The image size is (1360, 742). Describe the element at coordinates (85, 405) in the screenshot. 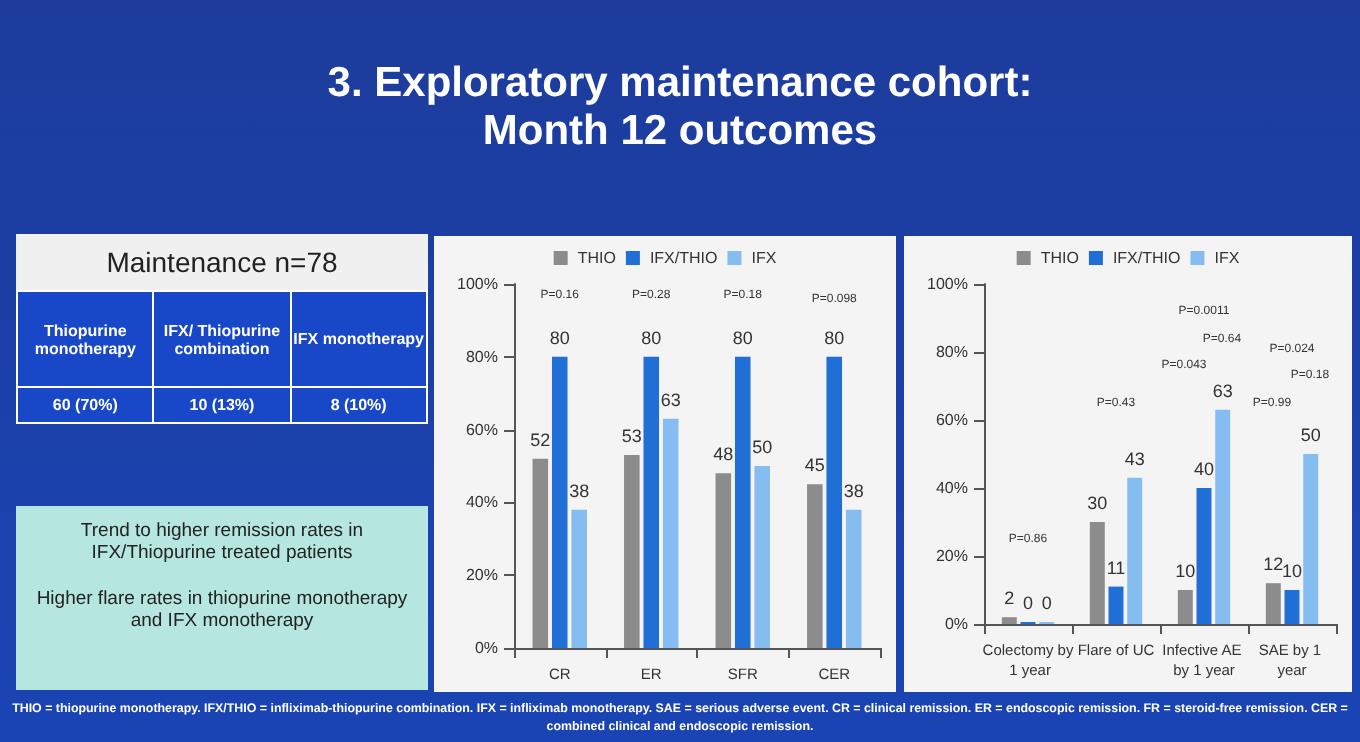

I see `text: 60 (70%)` at that location.